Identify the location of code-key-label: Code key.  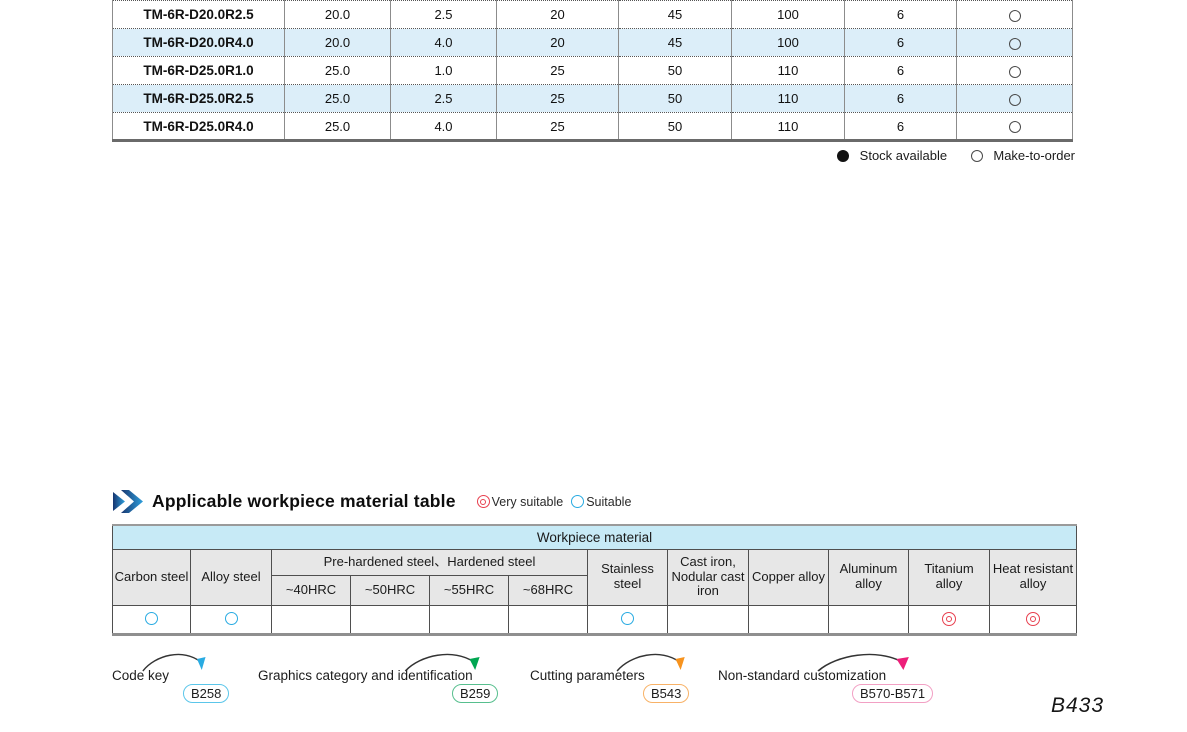
(141, 675).